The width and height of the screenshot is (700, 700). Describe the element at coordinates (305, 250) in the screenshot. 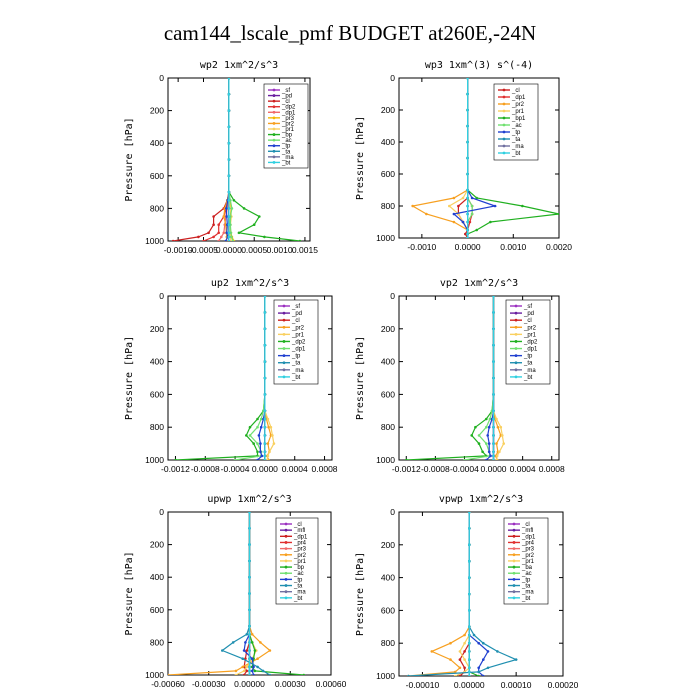

I see `x-tick-label: 0.0015` at that location.